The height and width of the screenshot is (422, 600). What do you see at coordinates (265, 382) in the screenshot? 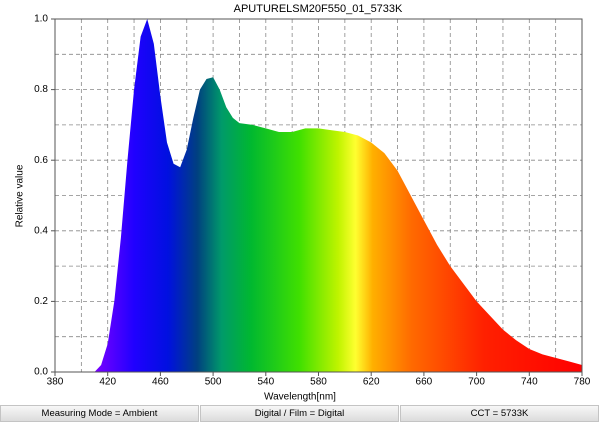
I see `x-tick-label: 540` at bounding box center [265, 382].